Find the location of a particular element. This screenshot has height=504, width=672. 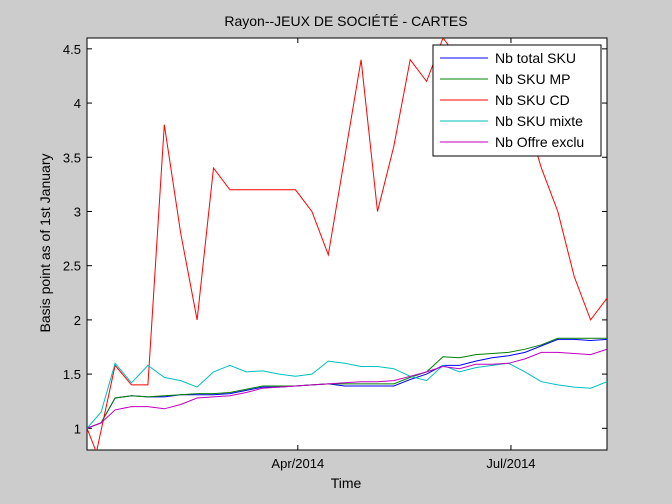

y-tick-label: 4.5 is located at coordinates (72, 49).